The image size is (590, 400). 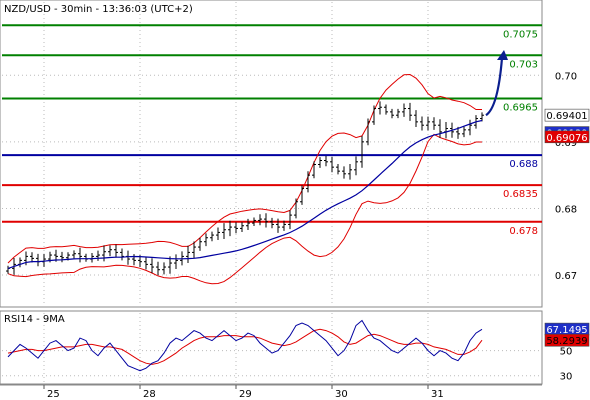 I want to click on rsi-badge: 58.2939, so click(x=567, y=340).